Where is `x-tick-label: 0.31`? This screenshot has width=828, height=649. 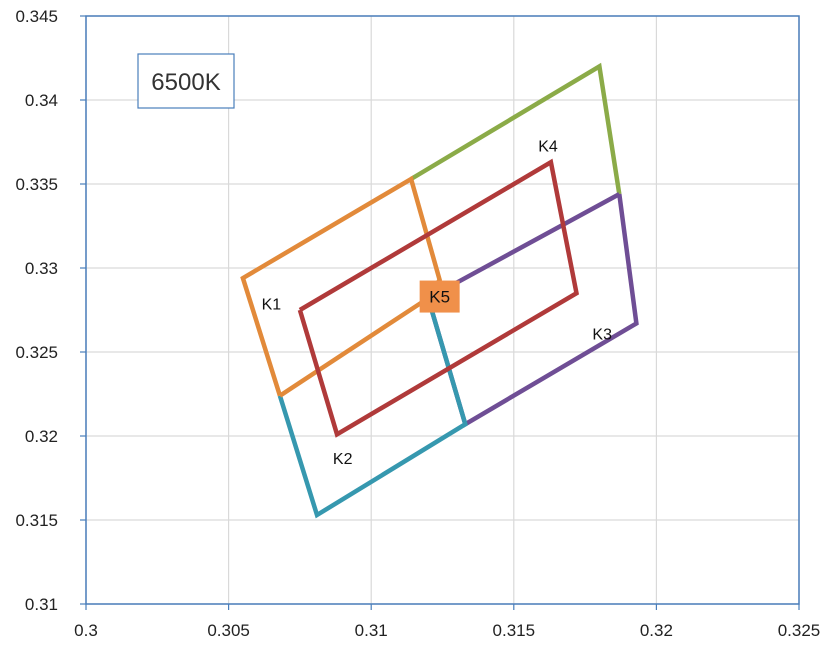
x-tick-label: 0.31 is located at coordinates (371, 630).